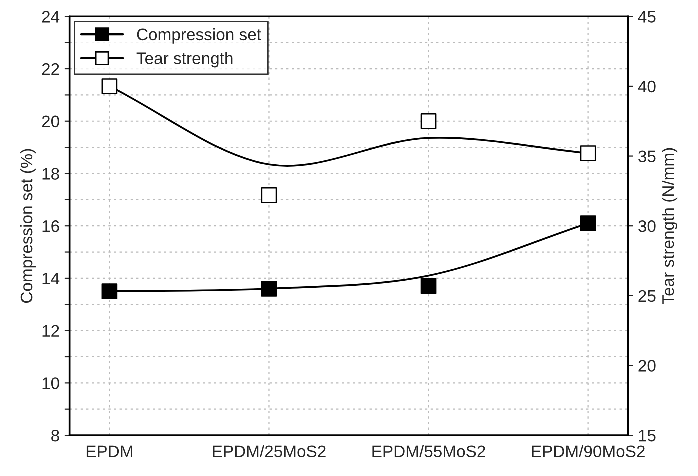  Describe the element at coordinates (56, 436) in the screenshot. I see `y-tick-label: 8` at that location.